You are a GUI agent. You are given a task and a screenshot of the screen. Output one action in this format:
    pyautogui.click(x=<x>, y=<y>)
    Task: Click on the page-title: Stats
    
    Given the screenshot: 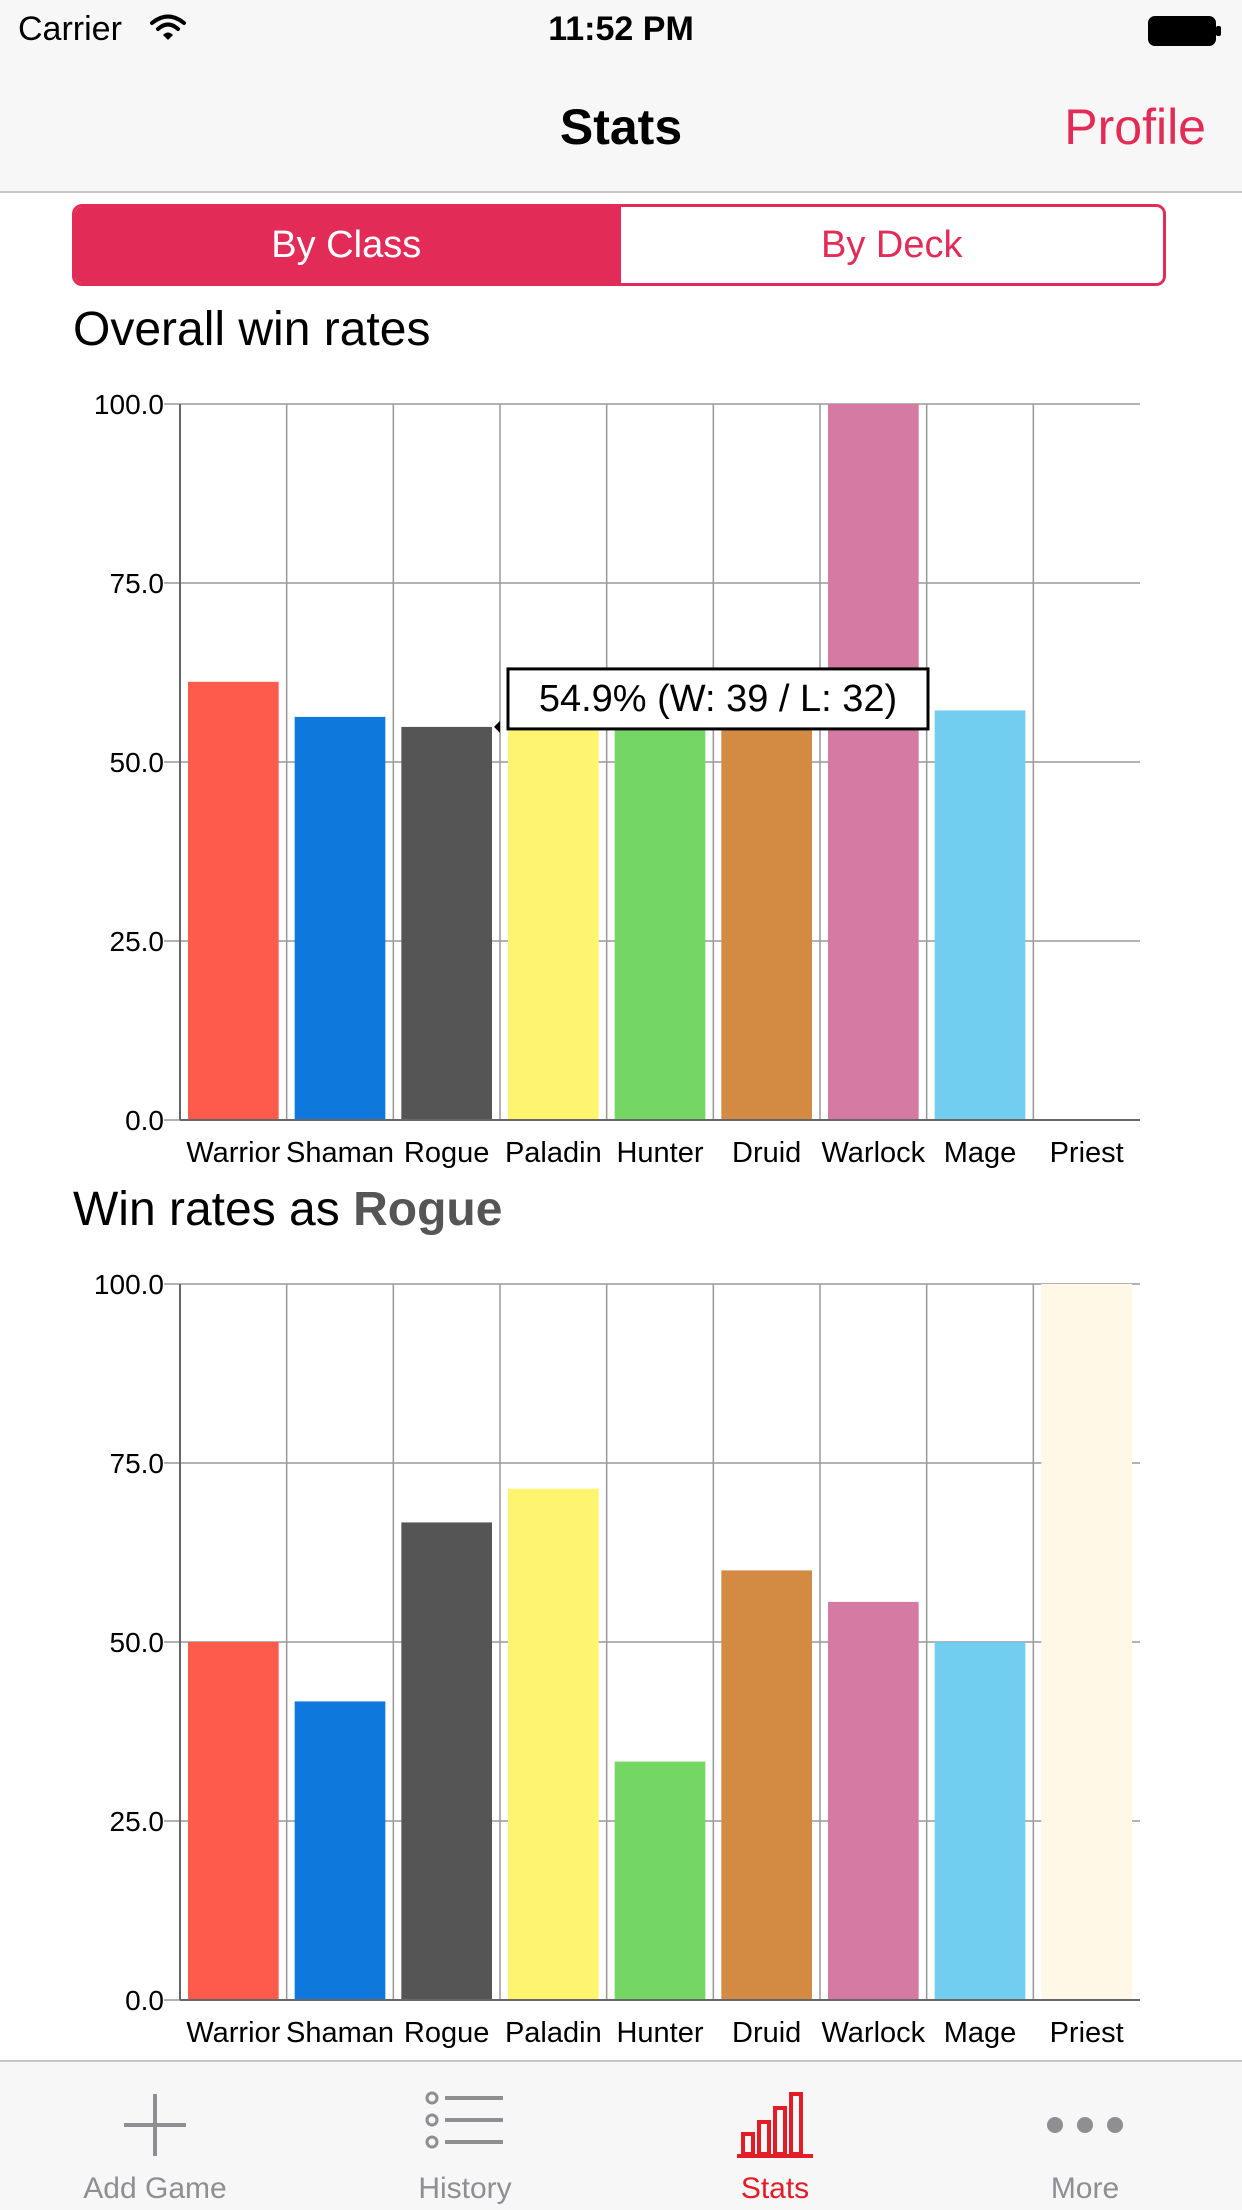 What is the action you would take?
    pyautogui.click(x=621, y=127)
    